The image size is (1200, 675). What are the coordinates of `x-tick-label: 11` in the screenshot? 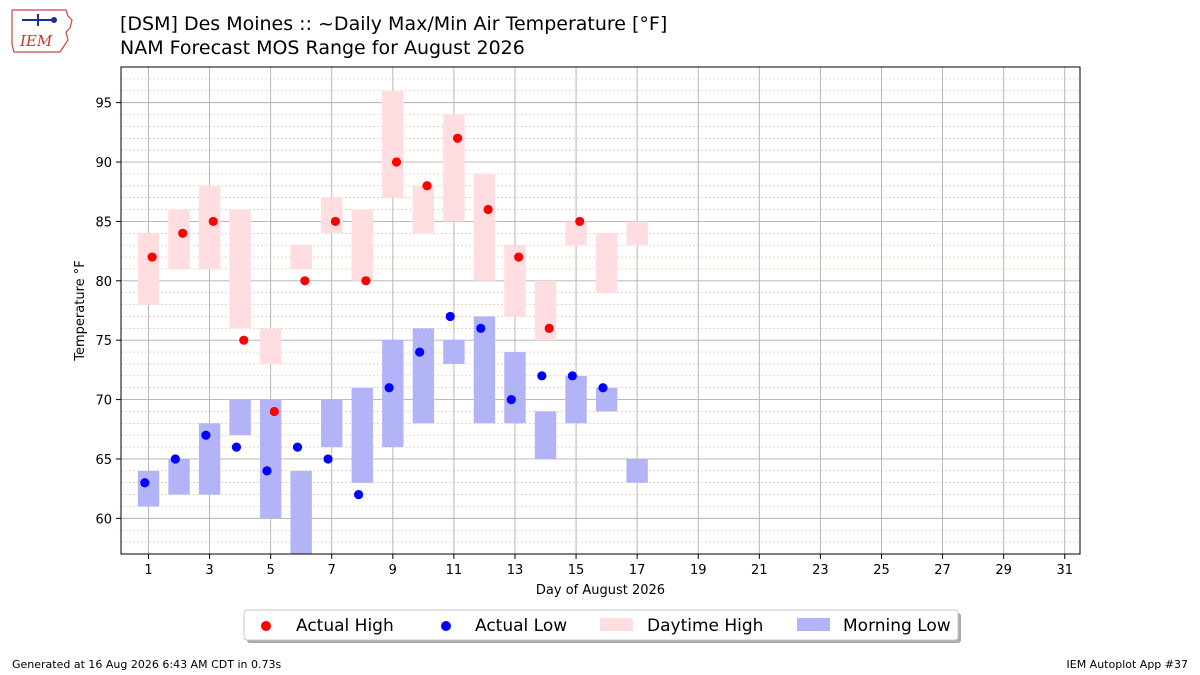 It's located at (454, 570).